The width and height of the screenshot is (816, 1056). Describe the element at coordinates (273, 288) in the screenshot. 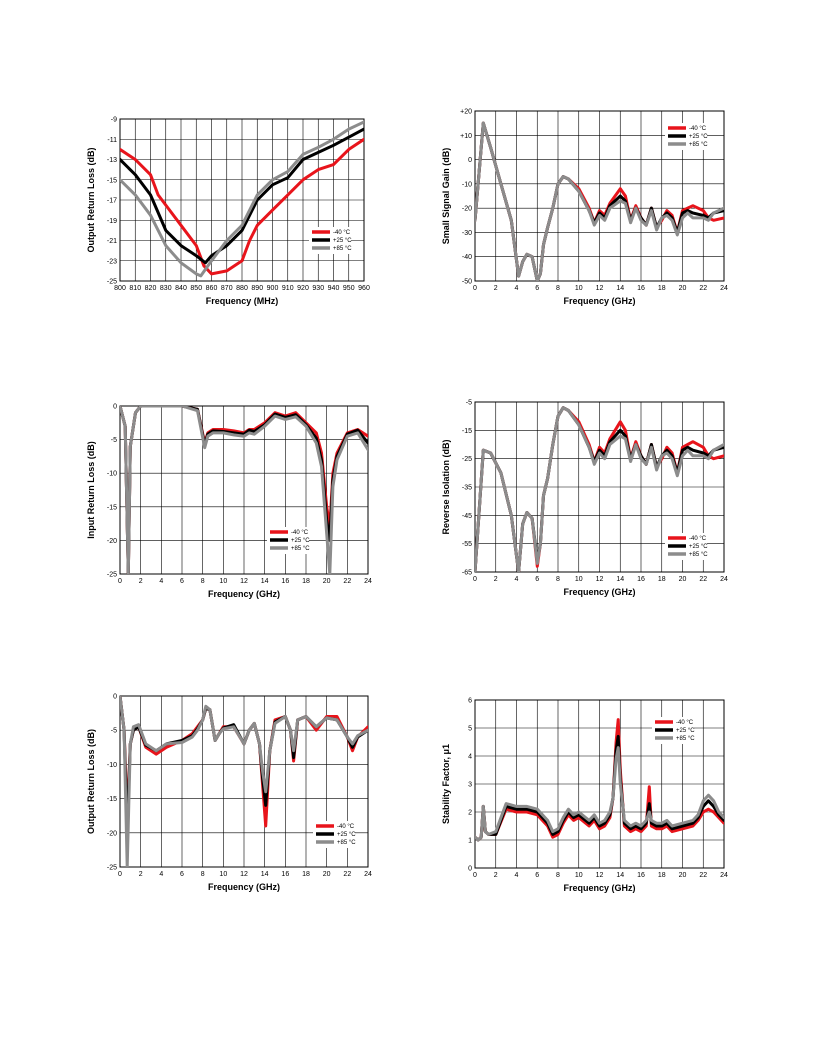

I see `x-tick-label: 900` at that location.